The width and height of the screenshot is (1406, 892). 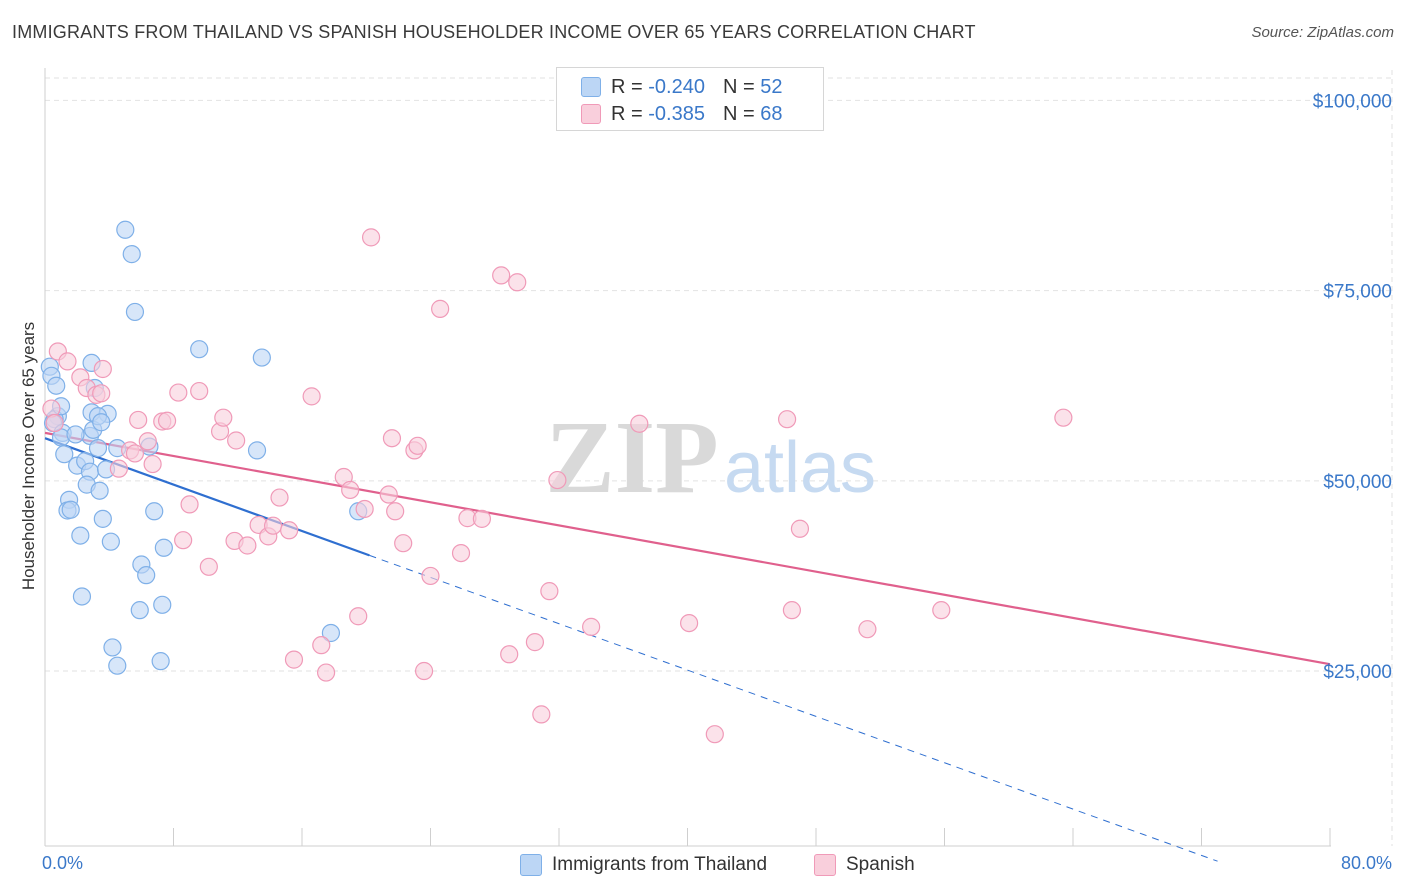 I want to click on trend-line-thailand, so click(x=207, y=497).